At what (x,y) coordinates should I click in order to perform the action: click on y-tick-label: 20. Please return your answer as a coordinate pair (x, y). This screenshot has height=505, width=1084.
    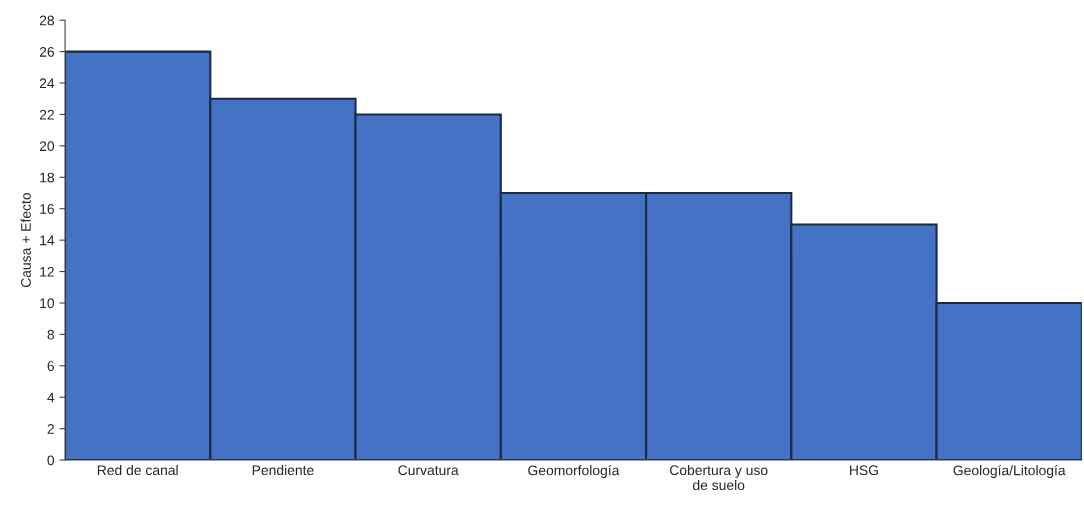
    Looking at the image, I should click on (47, 146).